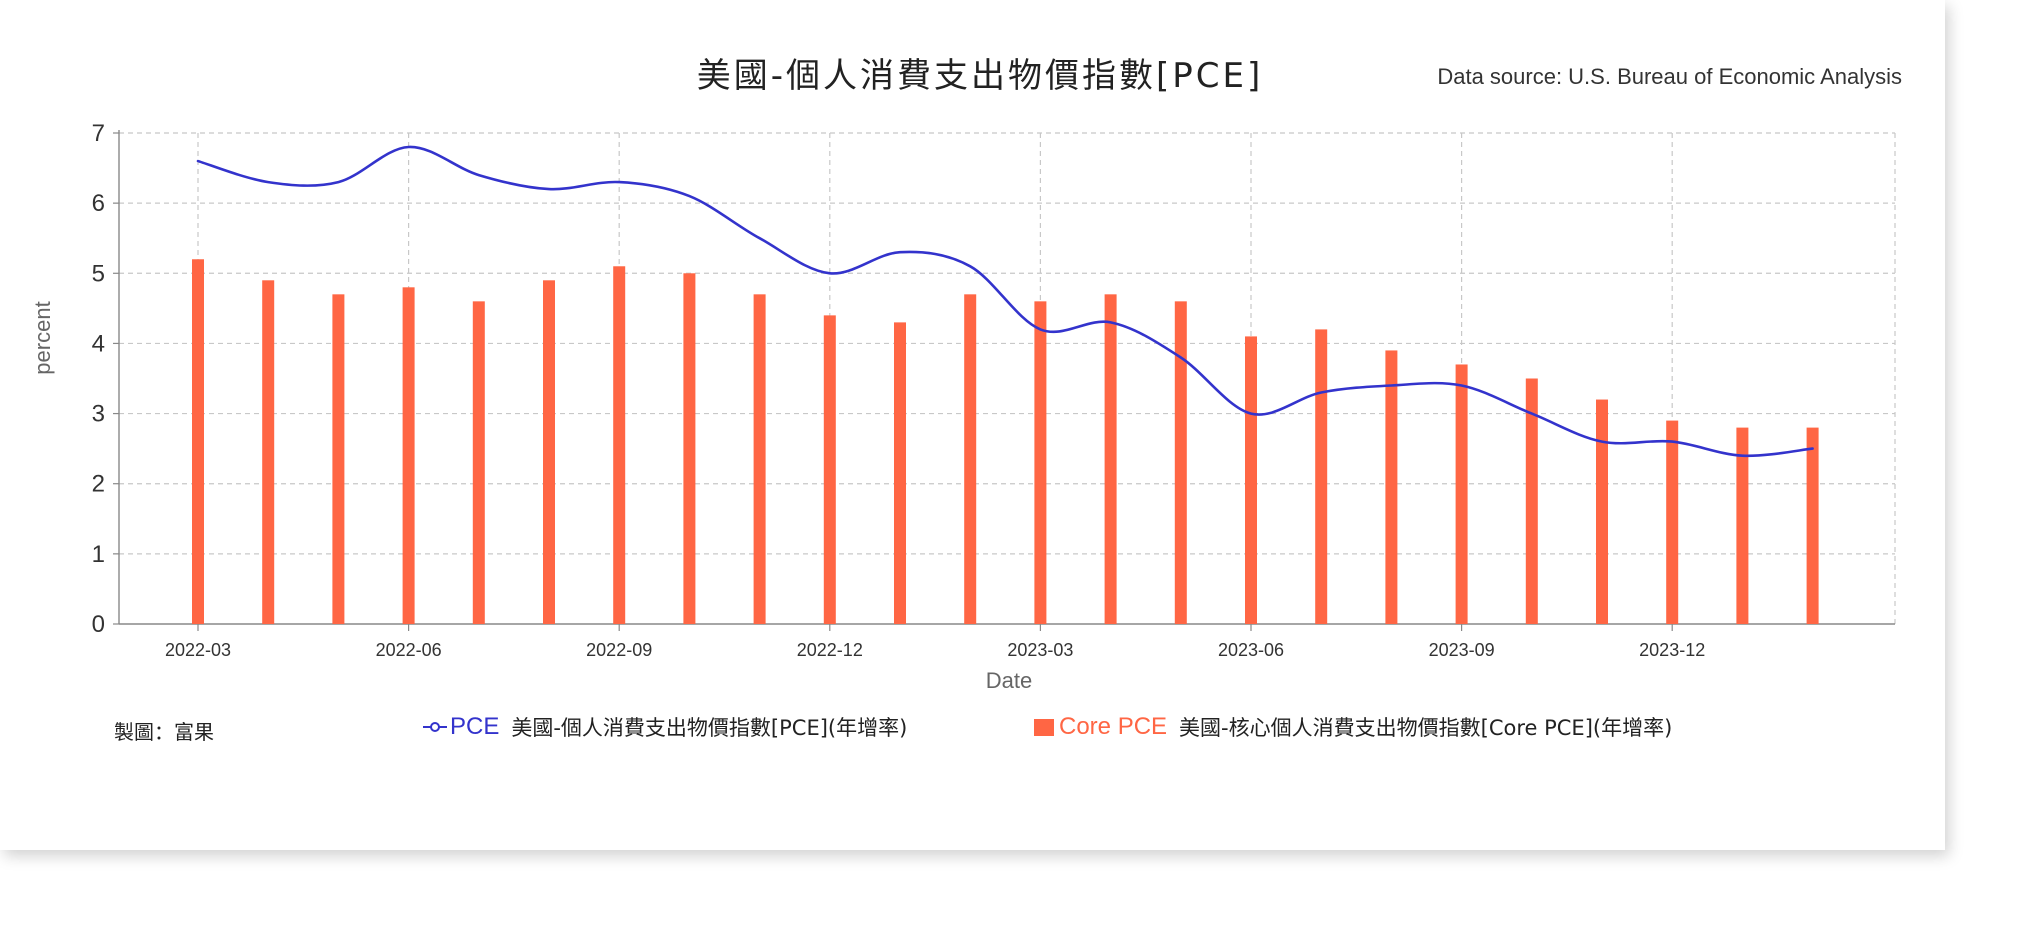 The height and width of the screenshot is (933, 2034). What do you see at coordinates (409, 650) in the screenshot?
I see `x-tick-label: 2022-06` at bounding box center [409, 650].